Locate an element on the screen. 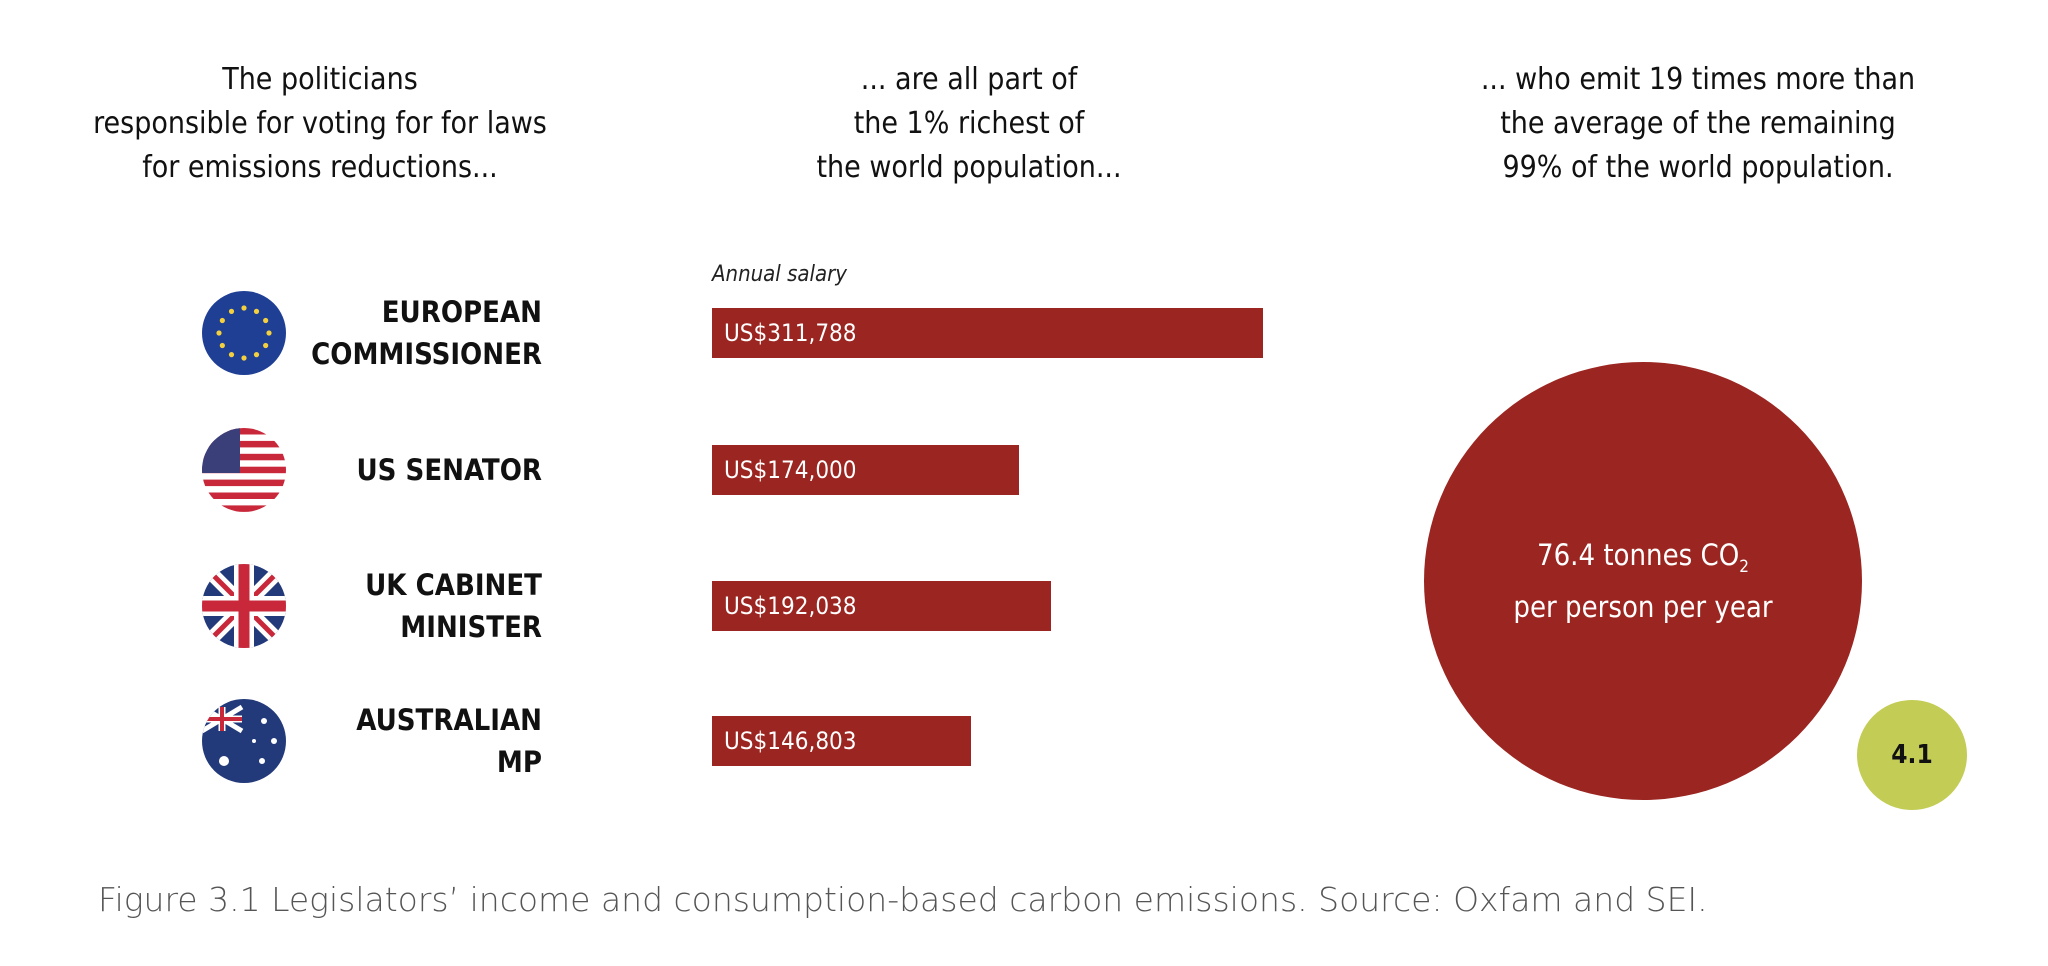 Image resolution: width=2048 pixels, height=966 pixels. bar-value-label: US$174,000 is located at coordinates (790, 470).